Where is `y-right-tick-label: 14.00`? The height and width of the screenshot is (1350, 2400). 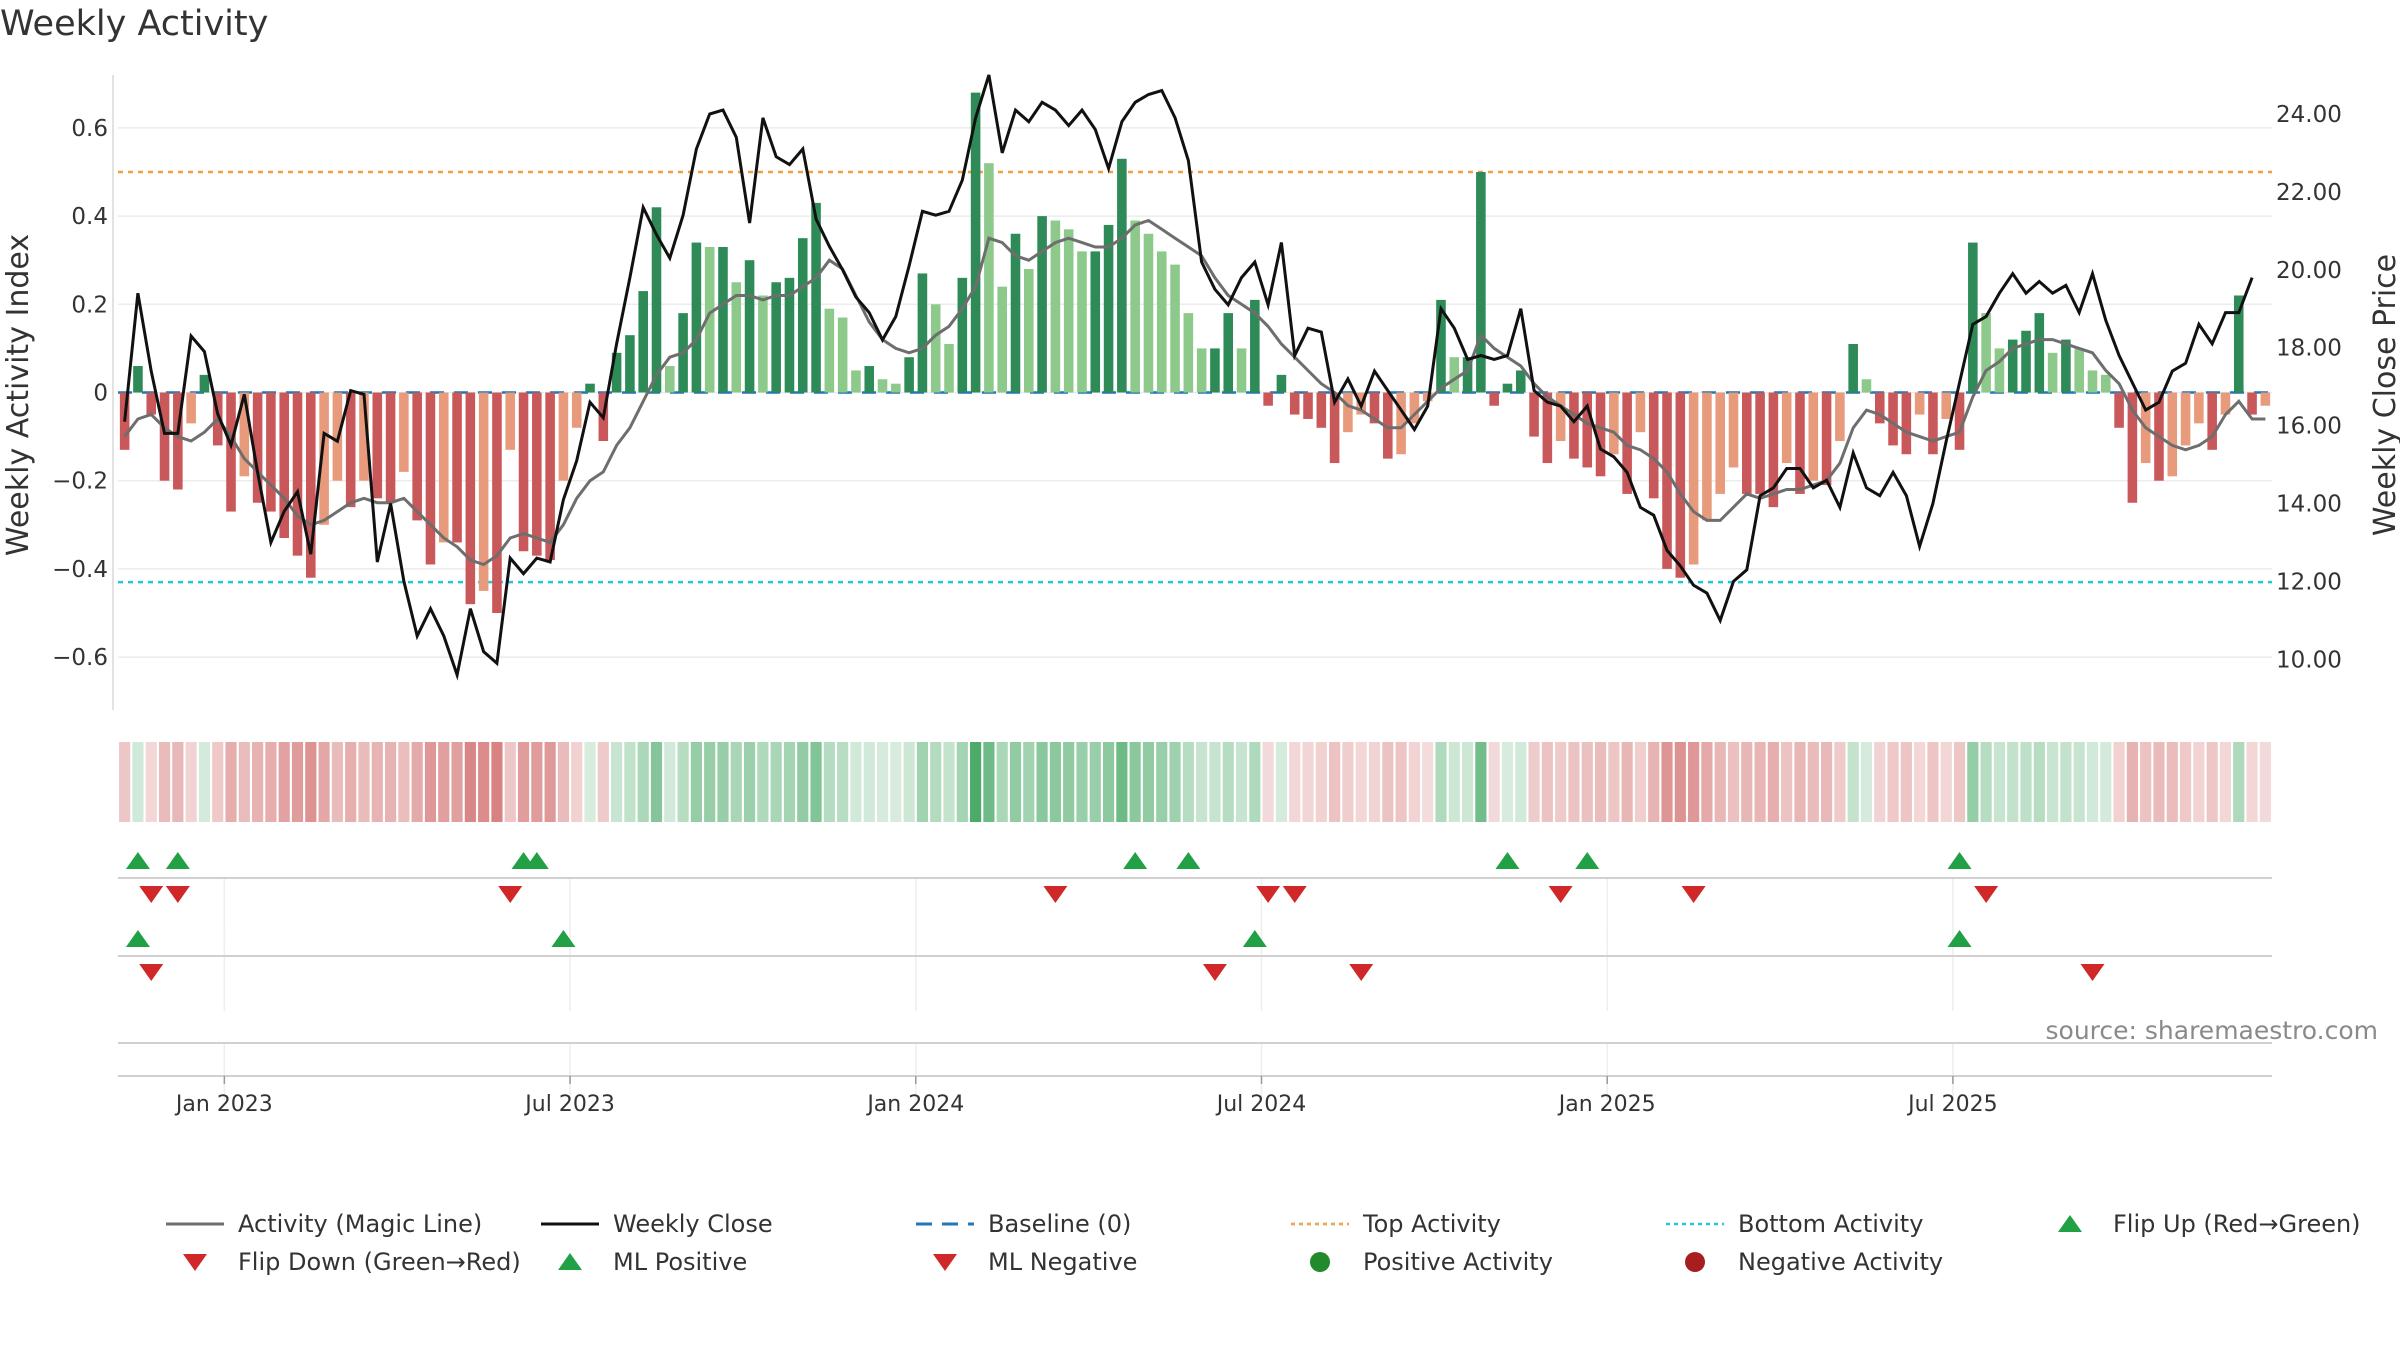
y-right-tick-label: 14.00 is located at coordinates (2309, 505).